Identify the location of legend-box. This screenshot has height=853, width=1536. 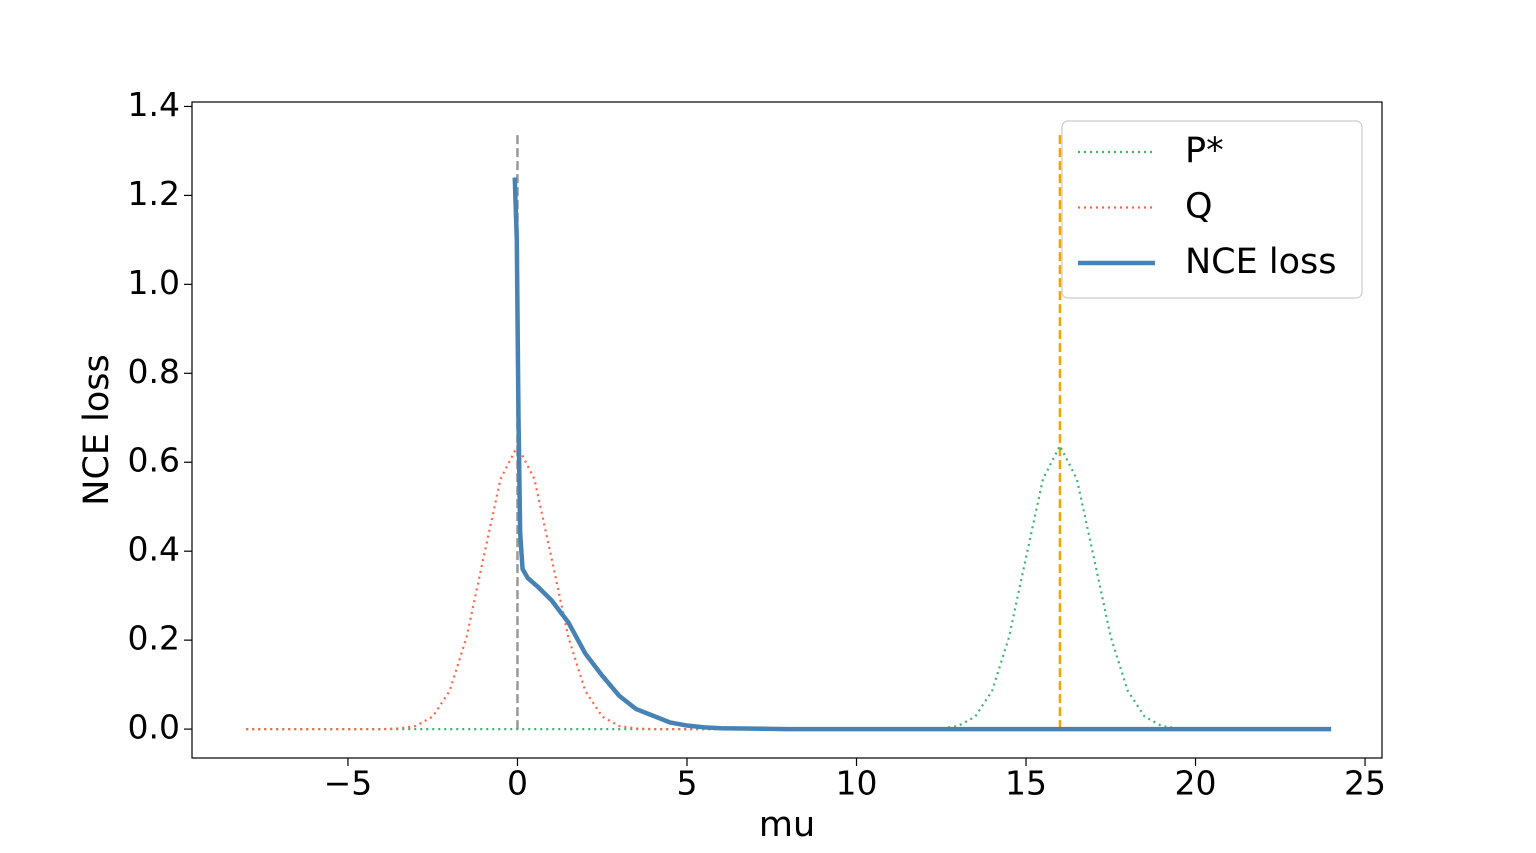
(1212, 209).